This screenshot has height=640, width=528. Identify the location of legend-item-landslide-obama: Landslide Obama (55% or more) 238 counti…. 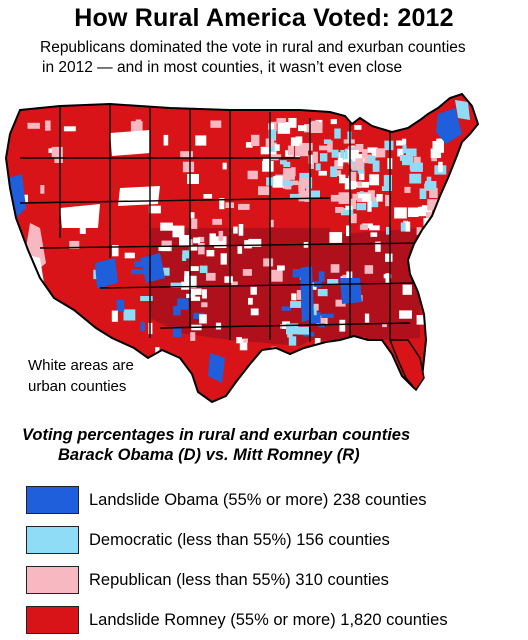
(276, 500).